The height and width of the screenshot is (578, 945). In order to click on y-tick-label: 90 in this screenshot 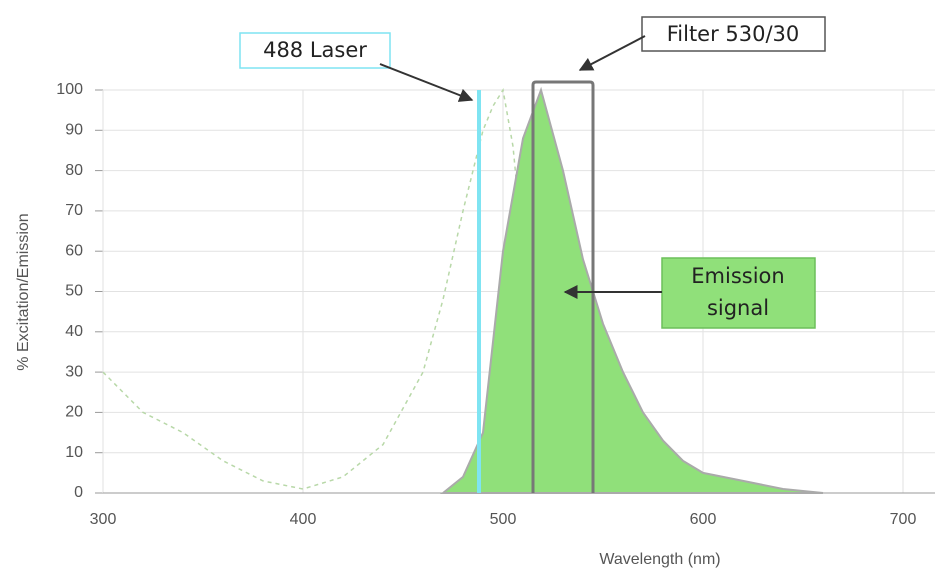, I will do `click(74, 130)`.